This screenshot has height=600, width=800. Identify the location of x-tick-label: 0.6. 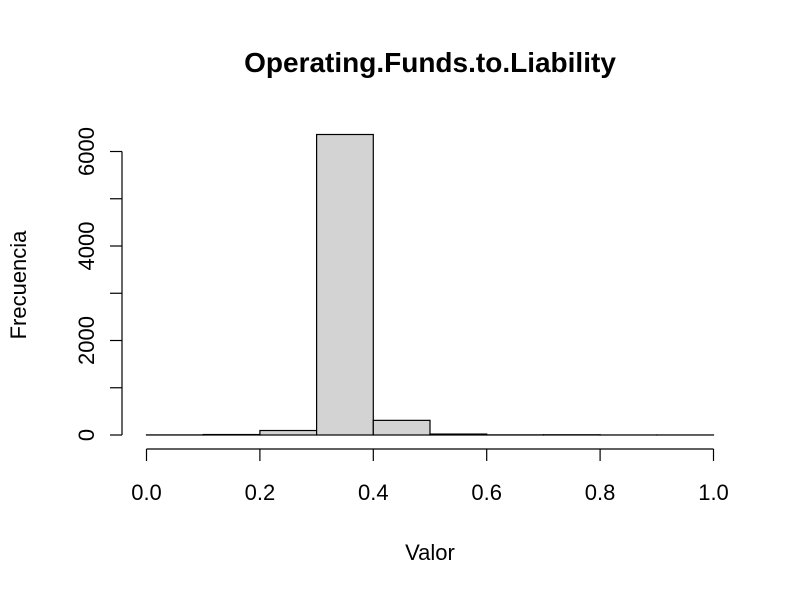
(486, 492).